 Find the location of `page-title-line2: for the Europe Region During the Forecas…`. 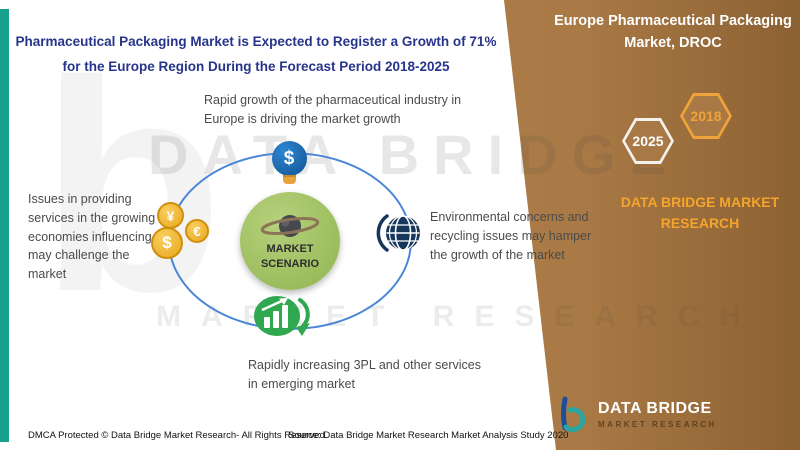

page-title-line2: for the Europe Region During the Forecas… is located at coordinates (256, 66).